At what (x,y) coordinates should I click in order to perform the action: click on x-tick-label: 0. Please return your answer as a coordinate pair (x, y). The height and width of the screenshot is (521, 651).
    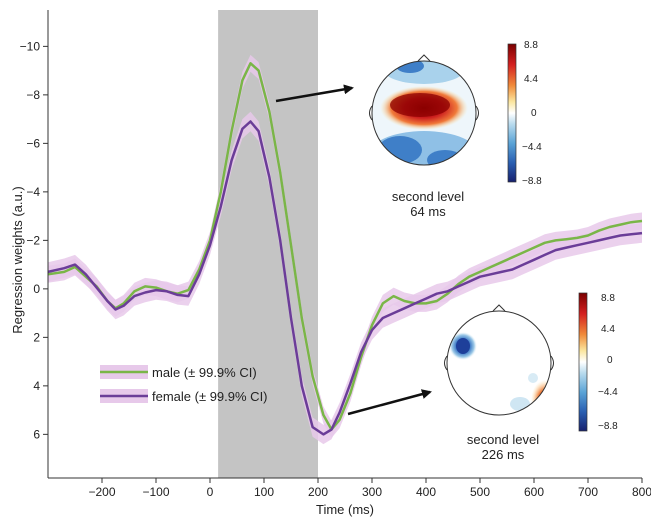
    Looking at the image, I should click on (210, 492).